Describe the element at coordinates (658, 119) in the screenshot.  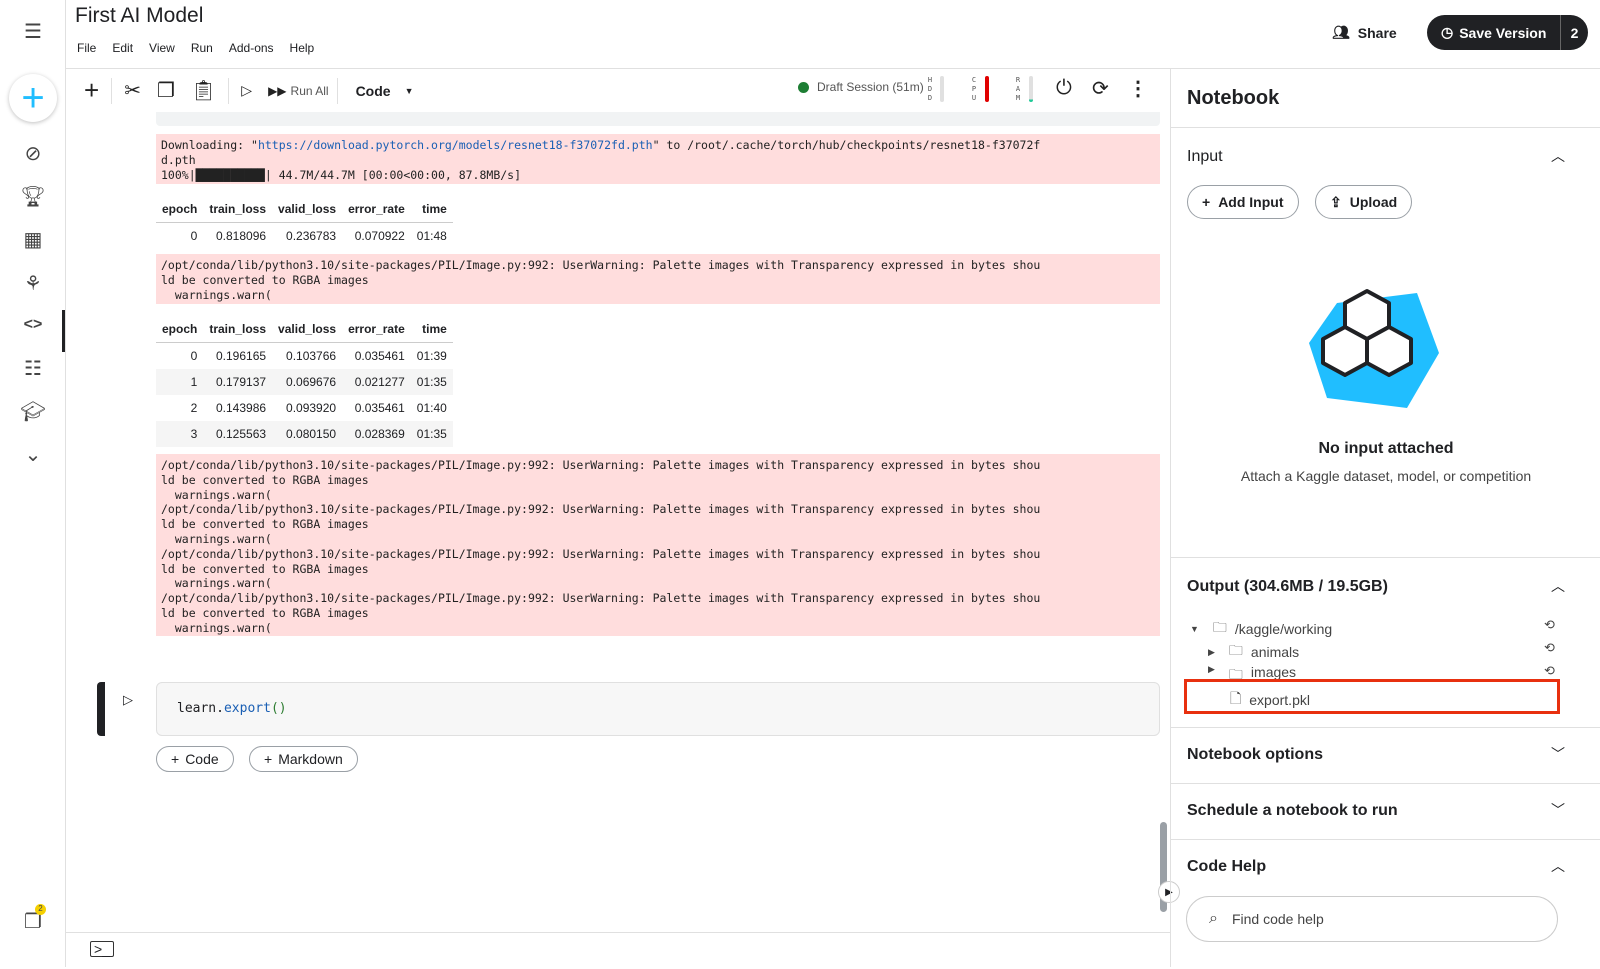
I see `previous-cell` at that location.